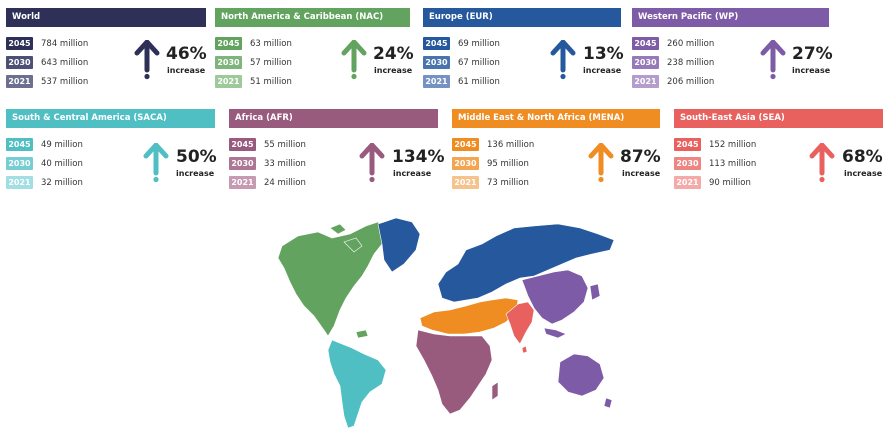 The image size is (894, 436). I want to click on row-2021: 2021 90 million, so click(715, 182).